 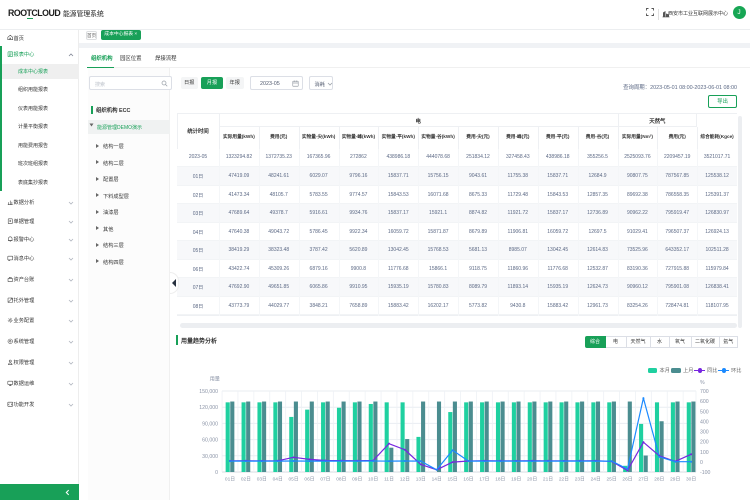 What do you see at coordinates (704, 412) in the screenshot?
I see `svg-text: 500` at bounding box center [704, 412].